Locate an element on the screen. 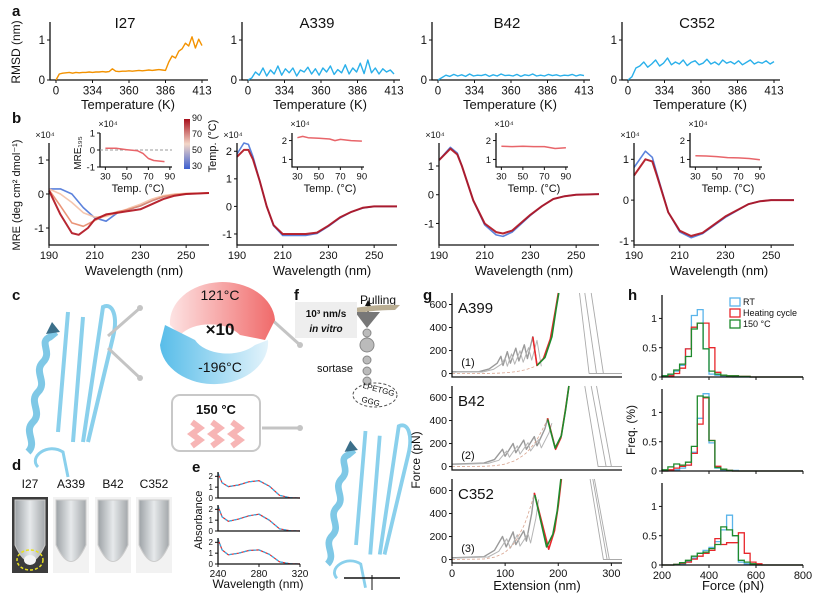 The height and width of the screenshot is (602, 822). force-ytick-label: 400 is located at coordinates (438, 421).